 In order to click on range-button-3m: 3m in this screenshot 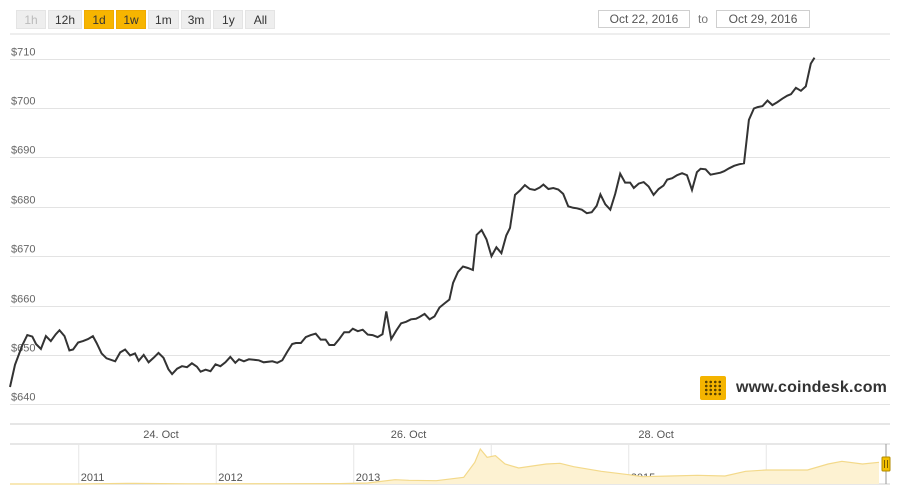, I will do `click(196, 19)`.